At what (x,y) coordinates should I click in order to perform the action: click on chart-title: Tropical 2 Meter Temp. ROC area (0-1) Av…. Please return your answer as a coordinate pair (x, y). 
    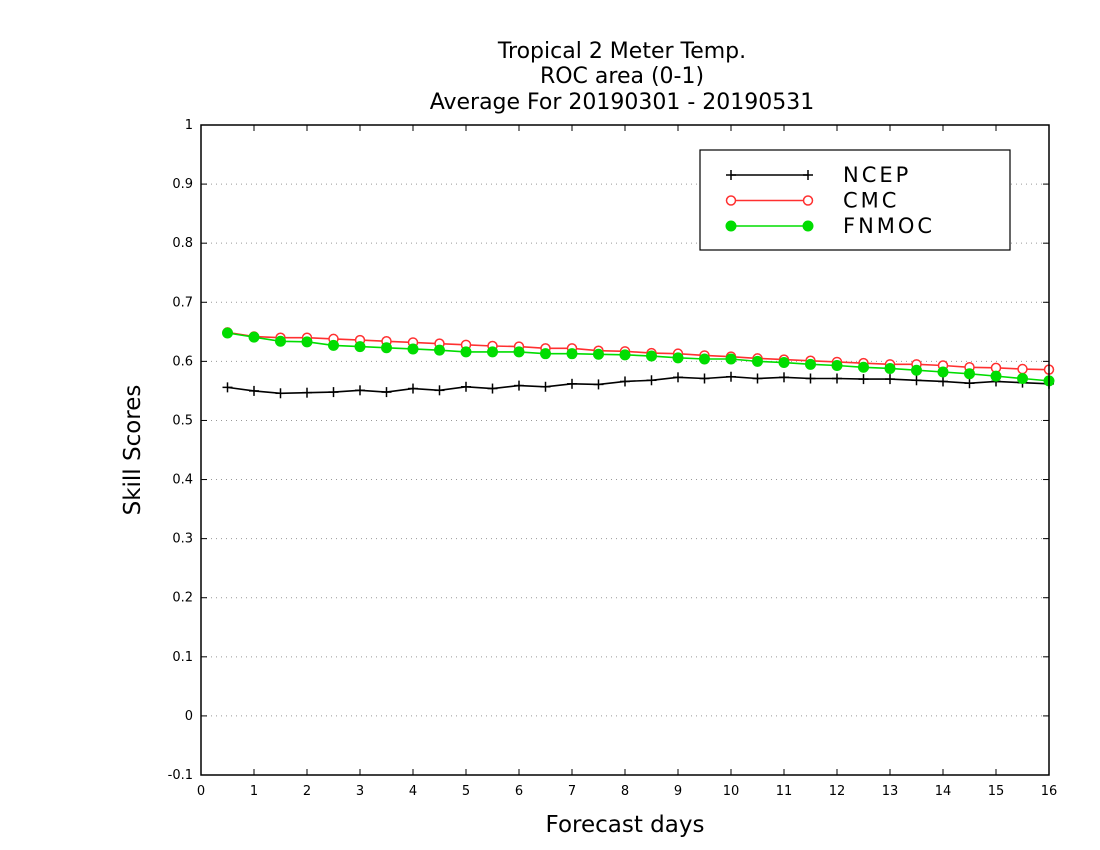
    Looking at the image, I should click on (622, 77).